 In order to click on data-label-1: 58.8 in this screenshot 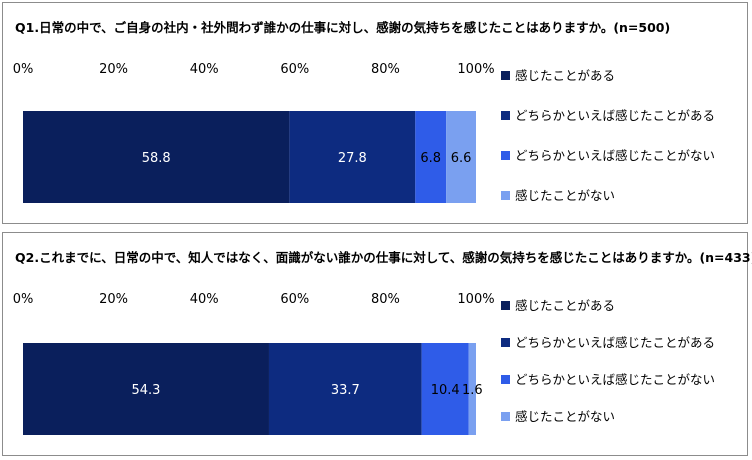, I will do `click(156, 158)`.